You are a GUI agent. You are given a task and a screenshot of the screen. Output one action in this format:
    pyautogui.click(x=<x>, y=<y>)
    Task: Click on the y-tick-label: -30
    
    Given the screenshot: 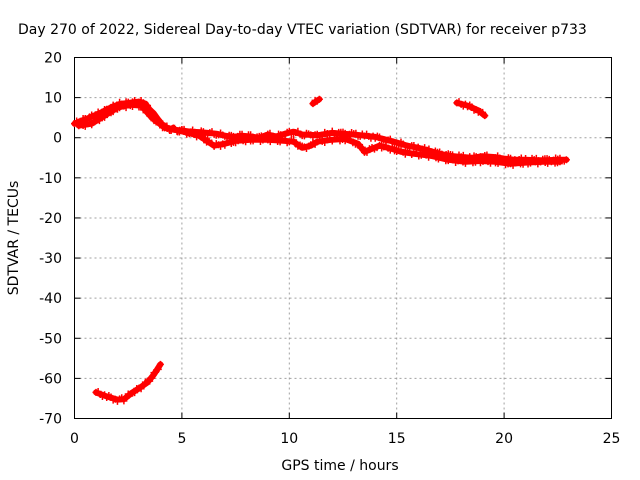 What is the action you would take?
    pyautogui.click(x=50, y=259)
    